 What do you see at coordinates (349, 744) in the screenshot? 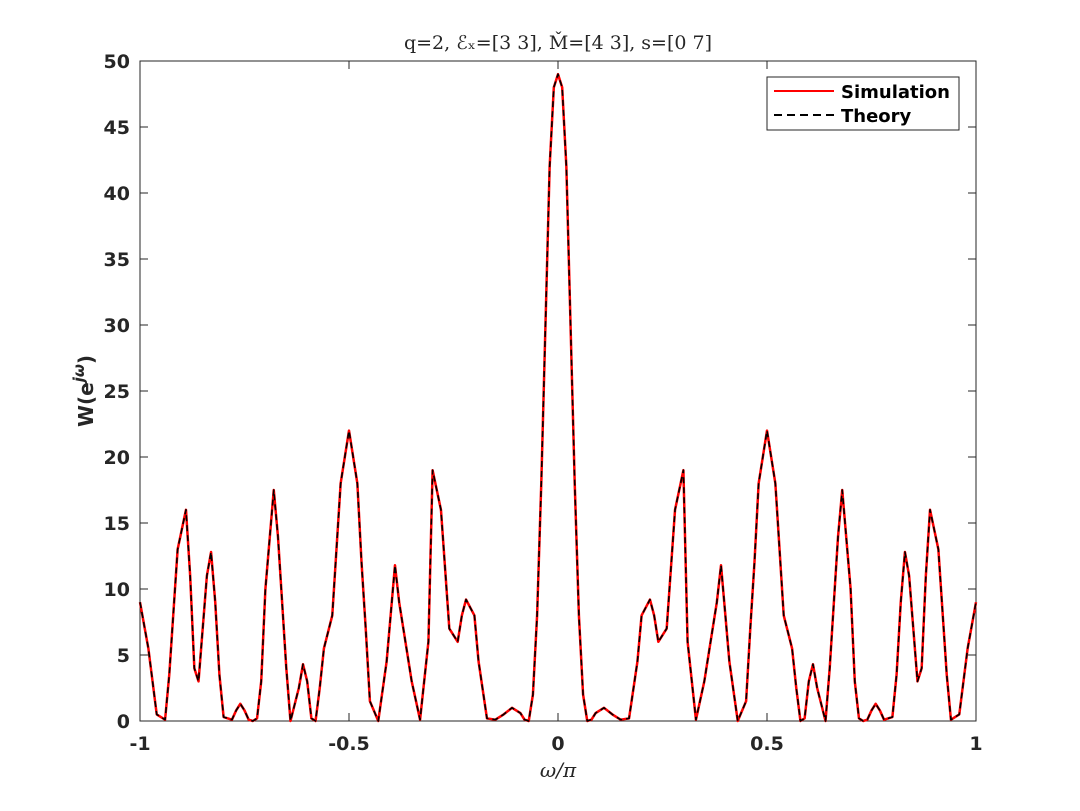
I see `x-tick-label: -0.5` at bounding box center [349, 744].